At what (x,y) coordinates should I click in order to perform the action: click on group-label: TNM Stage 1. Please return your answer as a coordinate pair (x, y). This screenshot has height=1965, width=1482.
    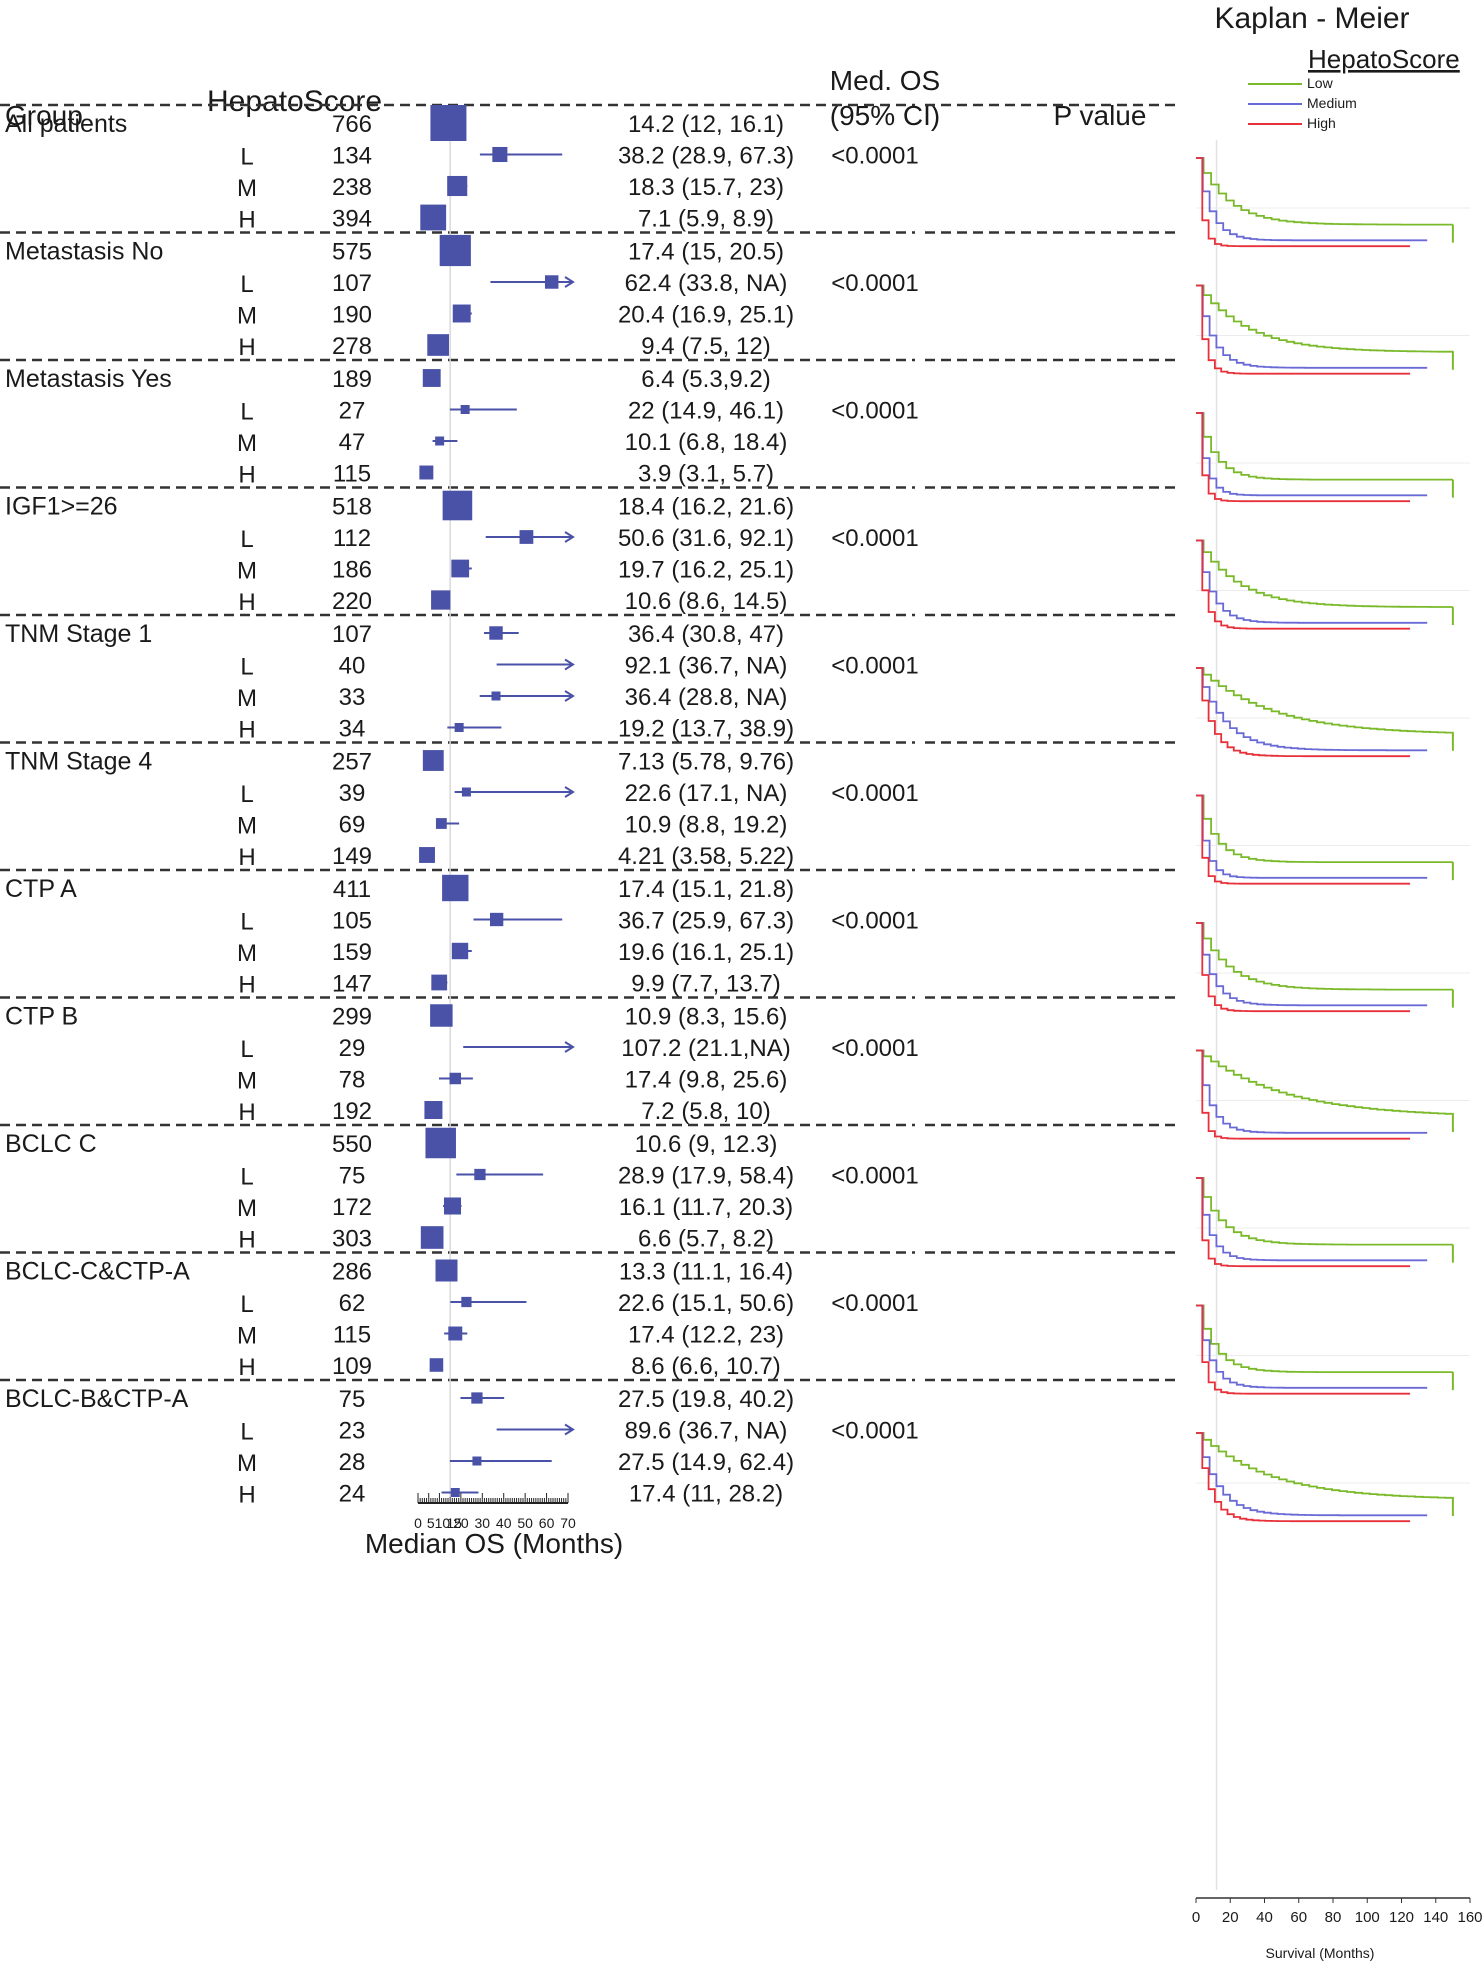
    Looking at the image, I should click on (78, 634).